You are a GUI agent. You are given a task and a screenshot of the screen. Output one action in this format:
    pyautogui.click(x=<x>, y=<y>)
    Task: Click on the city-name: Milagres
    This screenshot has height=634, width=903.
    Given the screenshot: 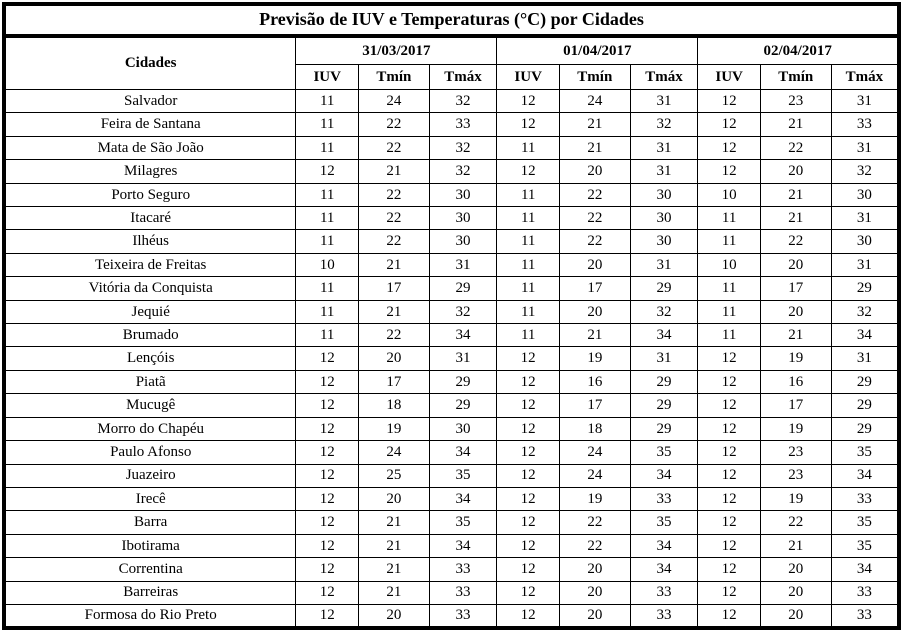 What is the action you would take?
    pyautogui.click(x=150, y=171)
    